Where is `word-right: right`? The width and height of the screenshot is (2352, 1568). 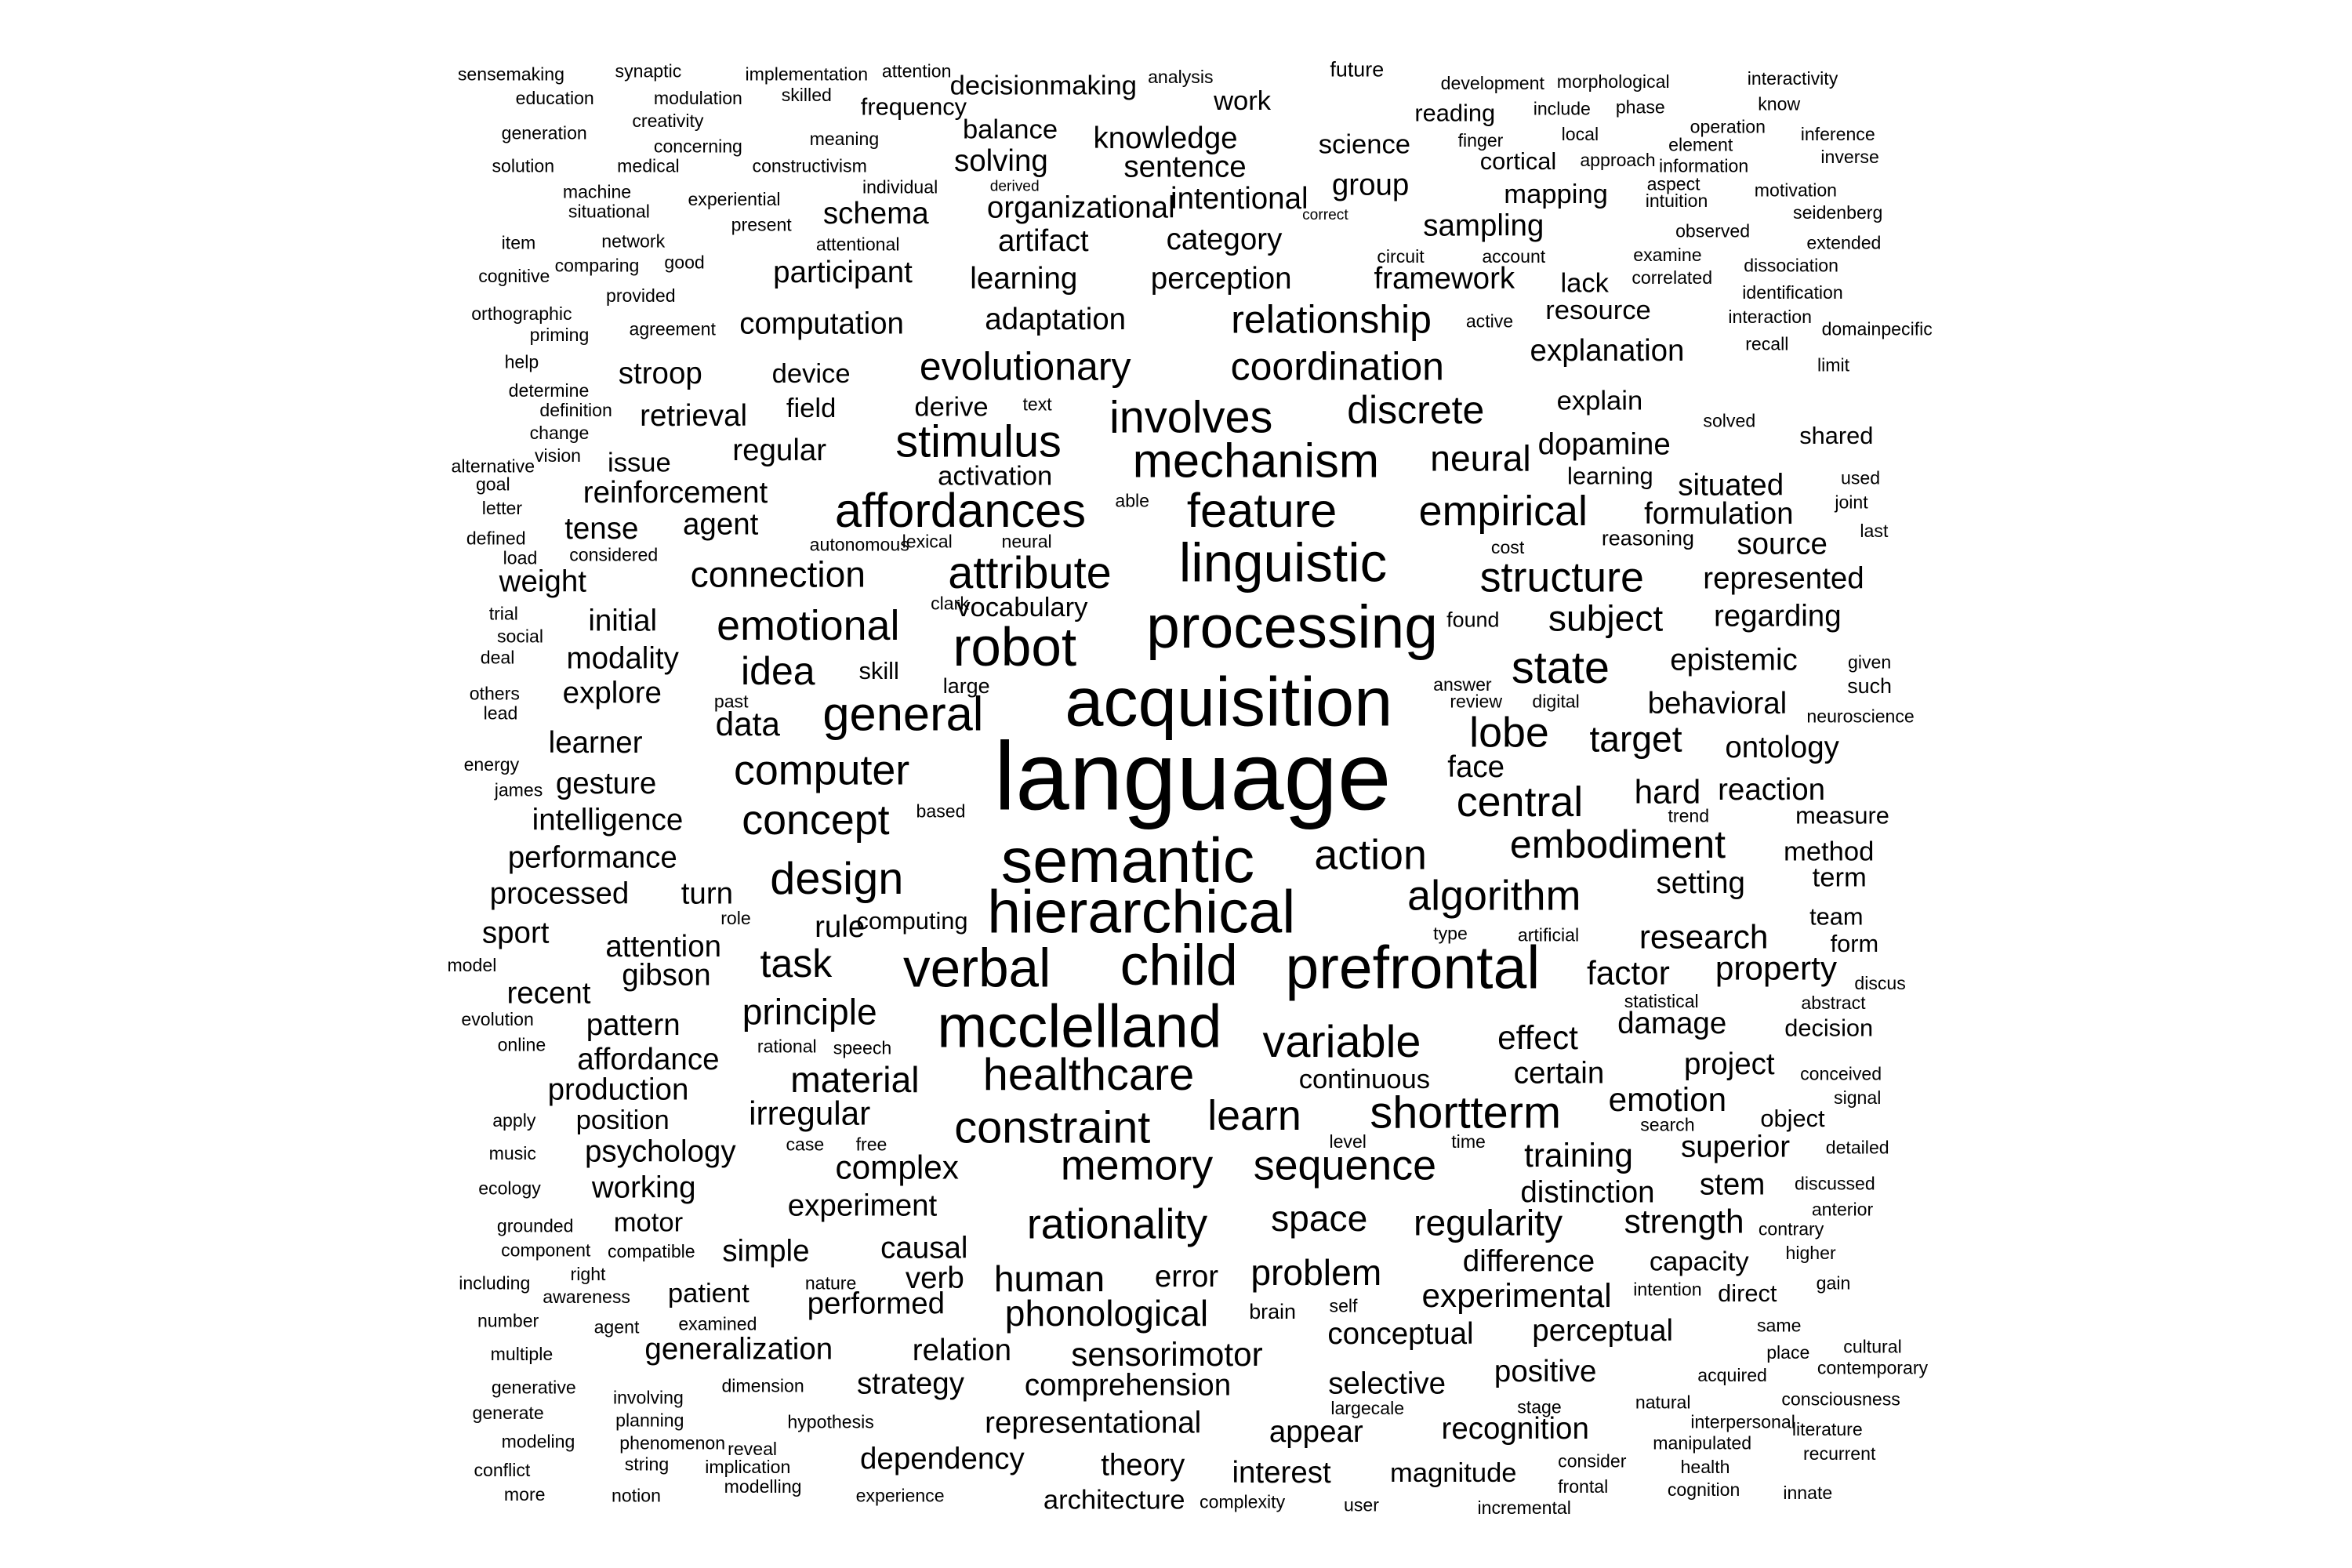 word-right: right is located at coordinates (589, 1274).